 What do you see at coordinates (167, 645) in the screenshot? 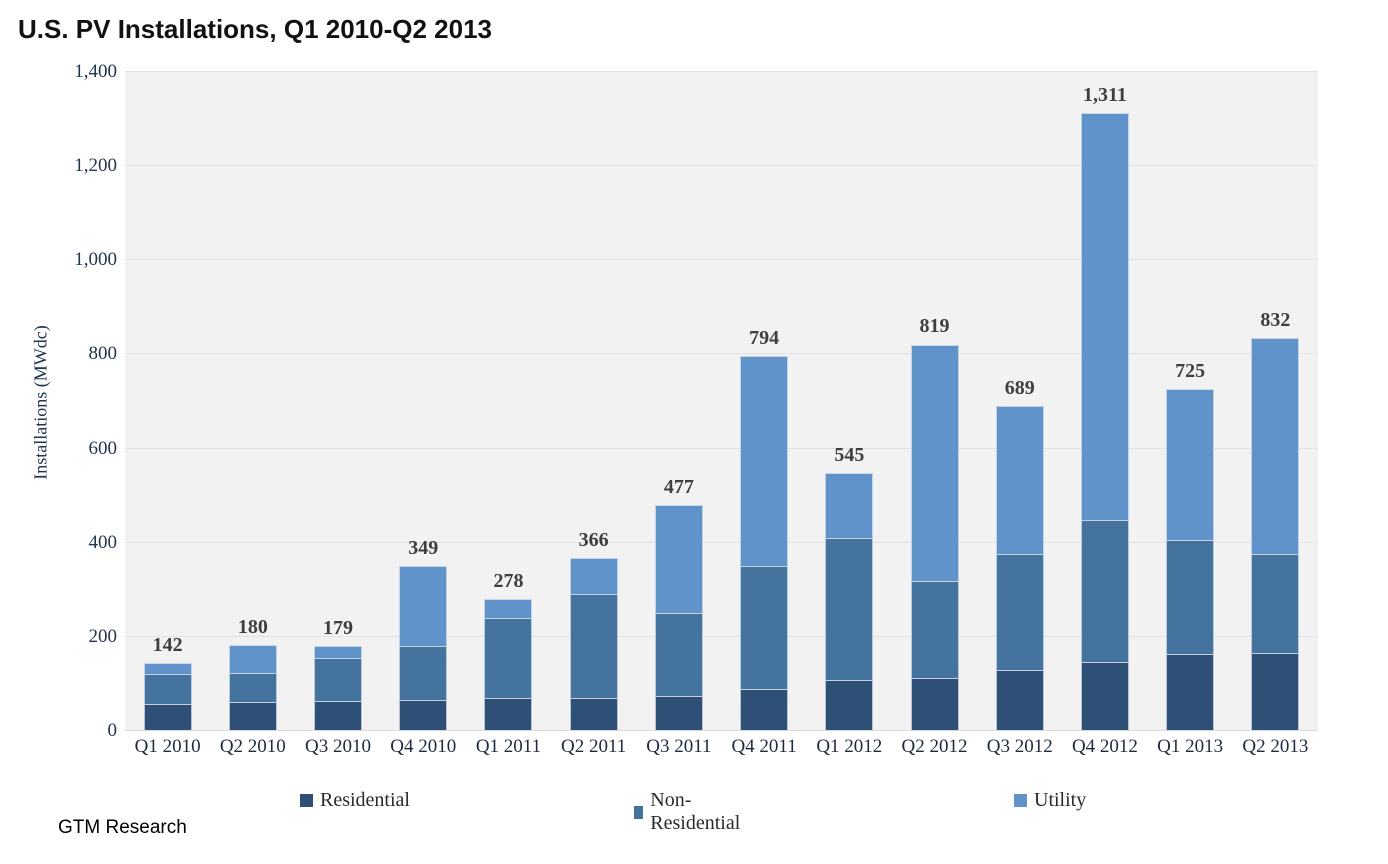
I see `bar-total-label: 142` at bounding box center [167, 645].